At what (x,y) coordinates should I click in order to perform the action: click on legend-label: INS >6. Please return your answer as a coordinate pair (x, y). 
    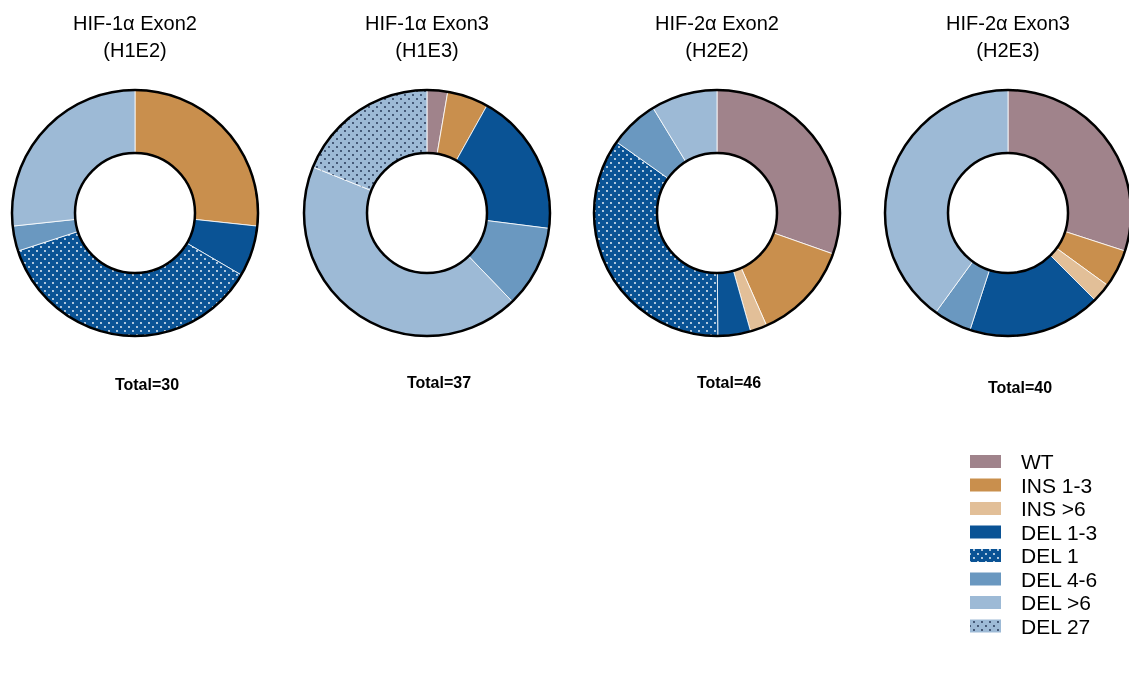
    Looking at the image, I should click on (1053, 508).